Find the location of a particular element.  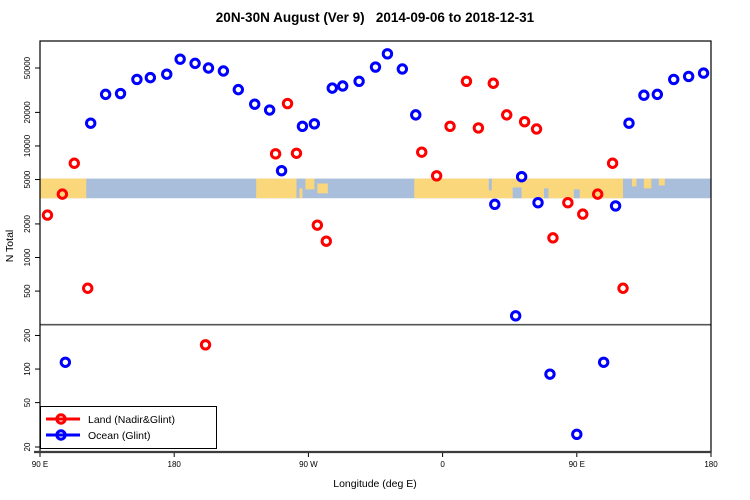

legend: Land (Nadir&Glint) Ocean (Glint) is located at coordinates (128, 427).